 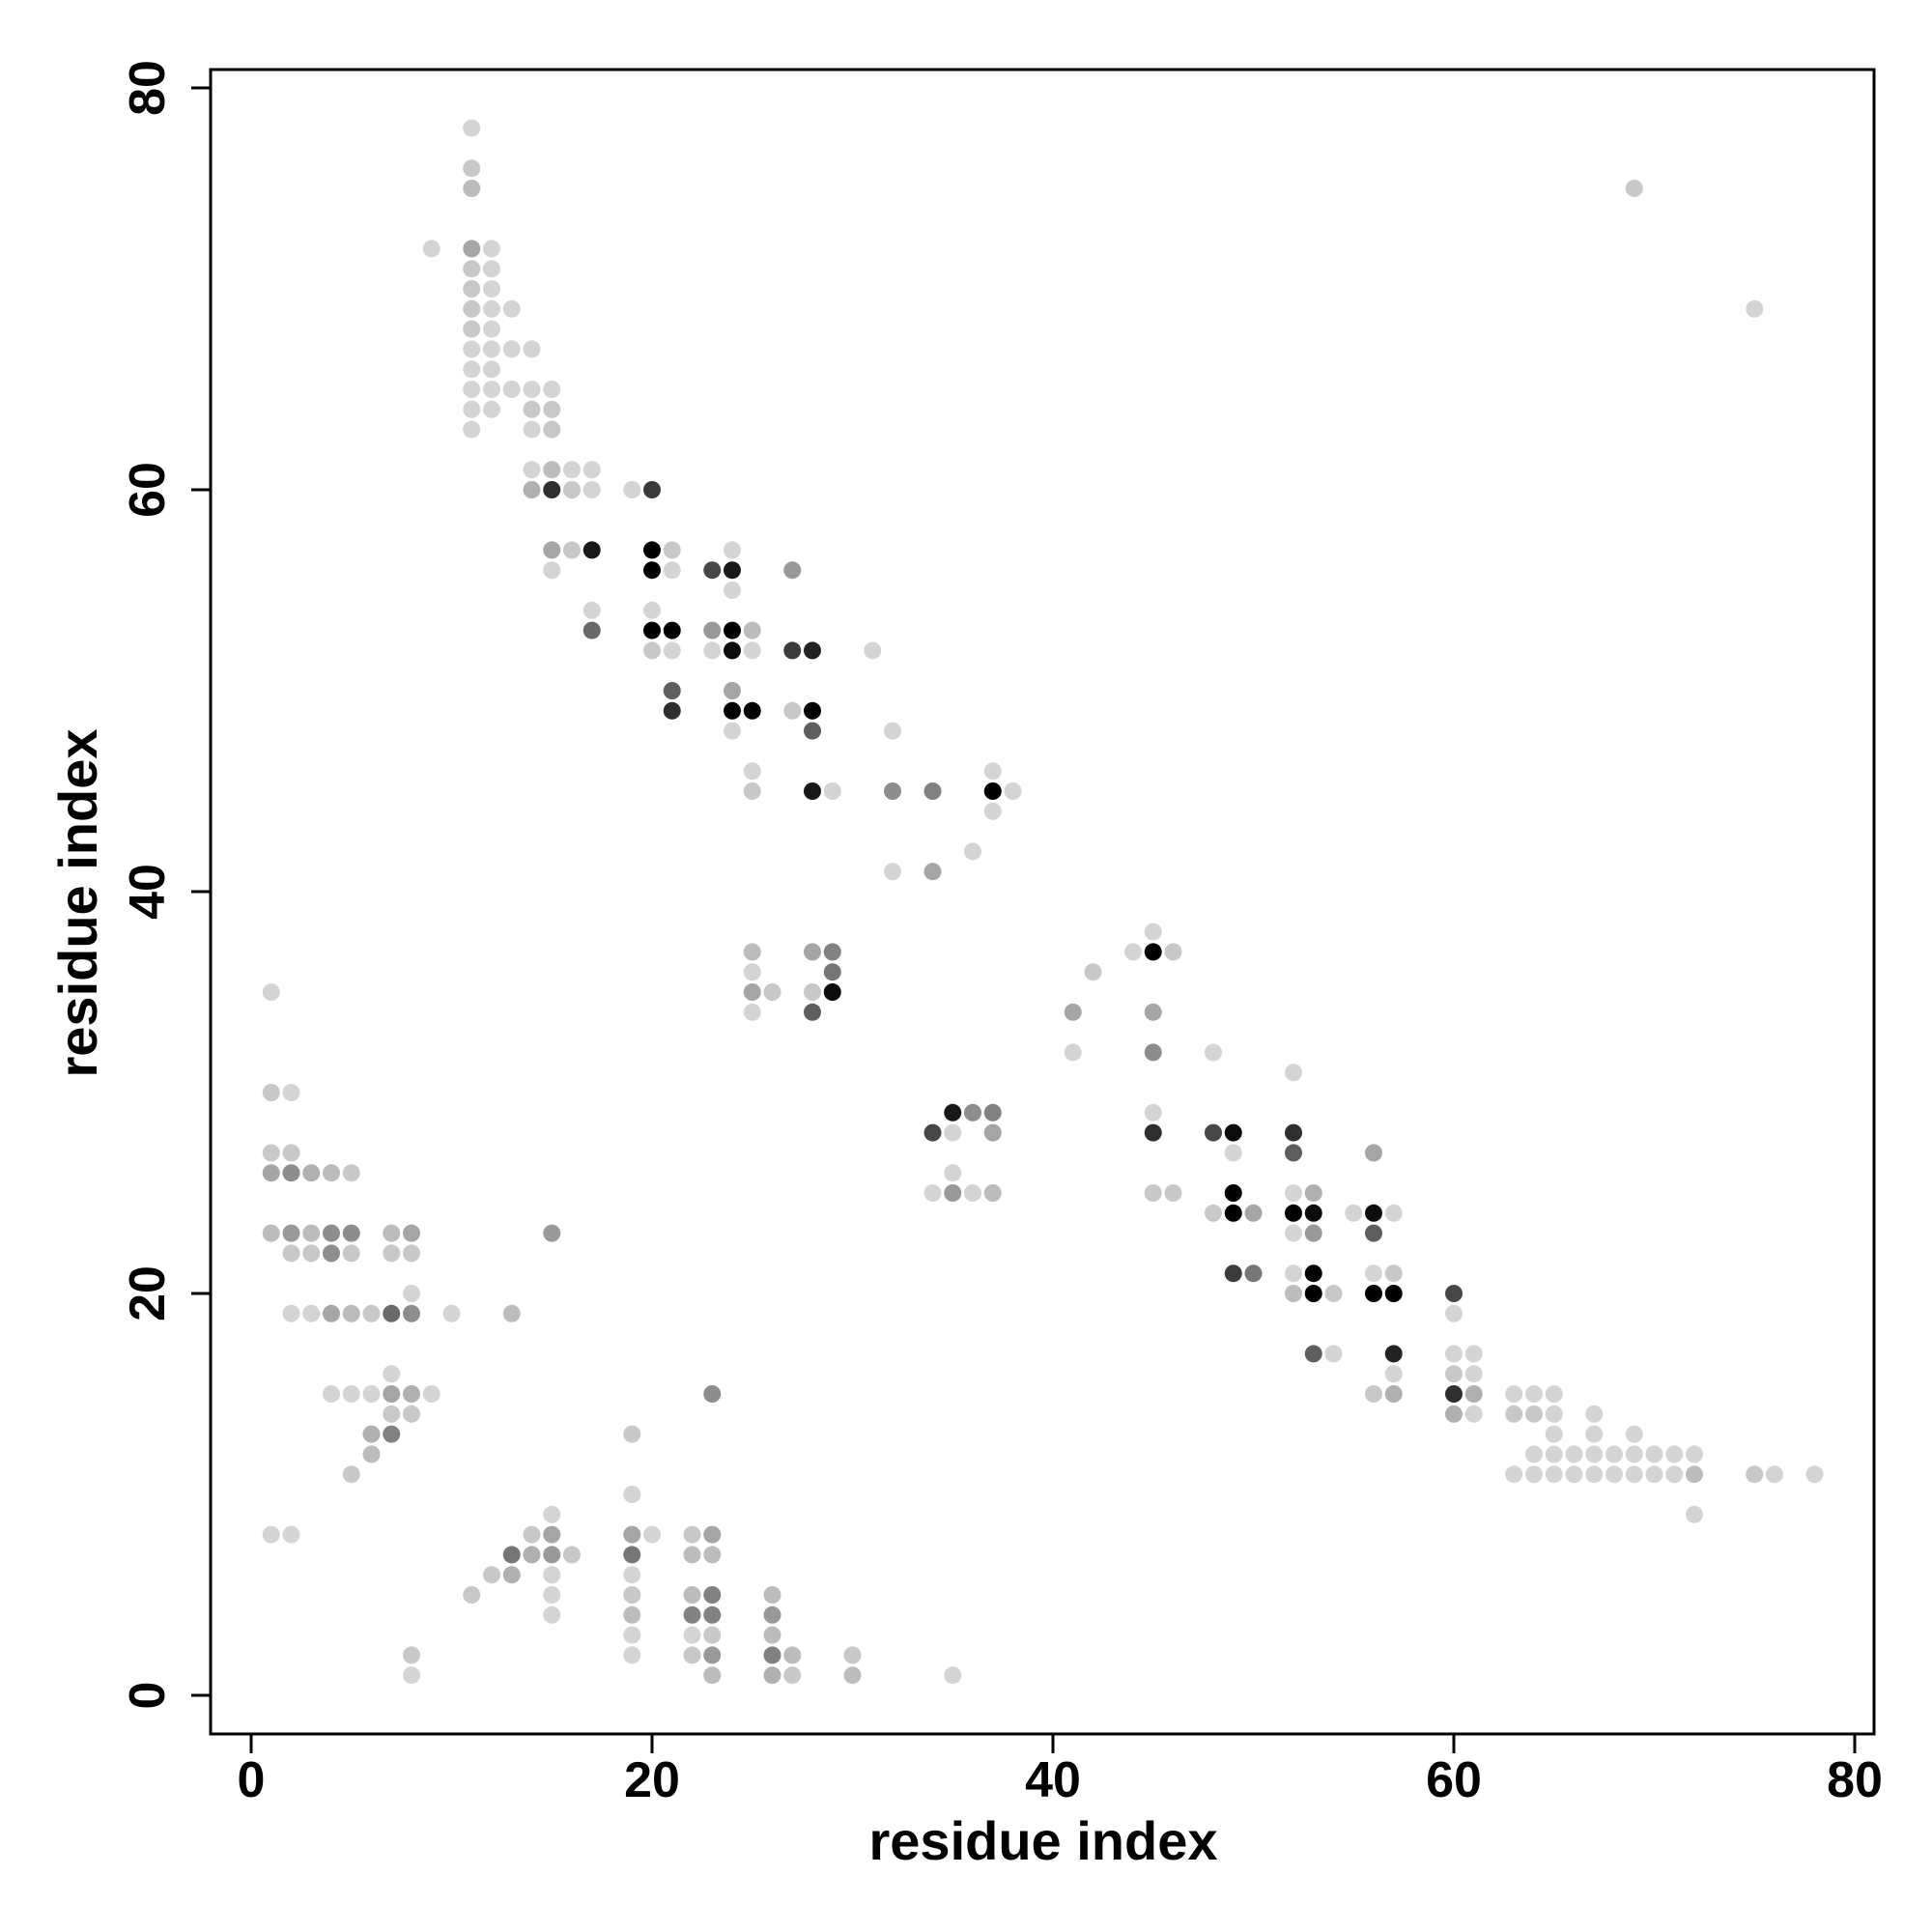 What do you see at coordinates (148, 892) in the screenshot?
I see `y-tick-label: 40` at bounding box center [148, 892].